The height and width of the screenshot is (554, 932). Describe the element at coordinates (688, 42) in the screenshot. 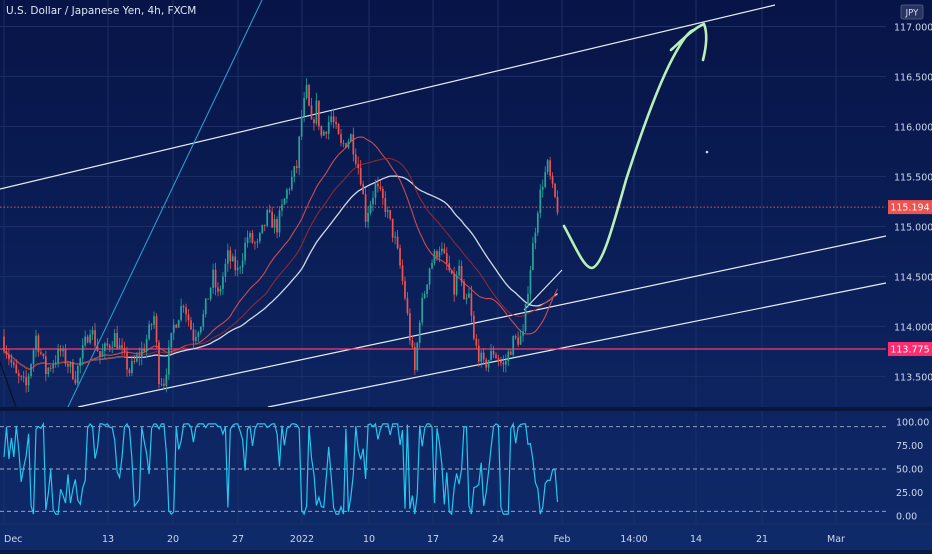

I see `projection-arrow-head` at that location.